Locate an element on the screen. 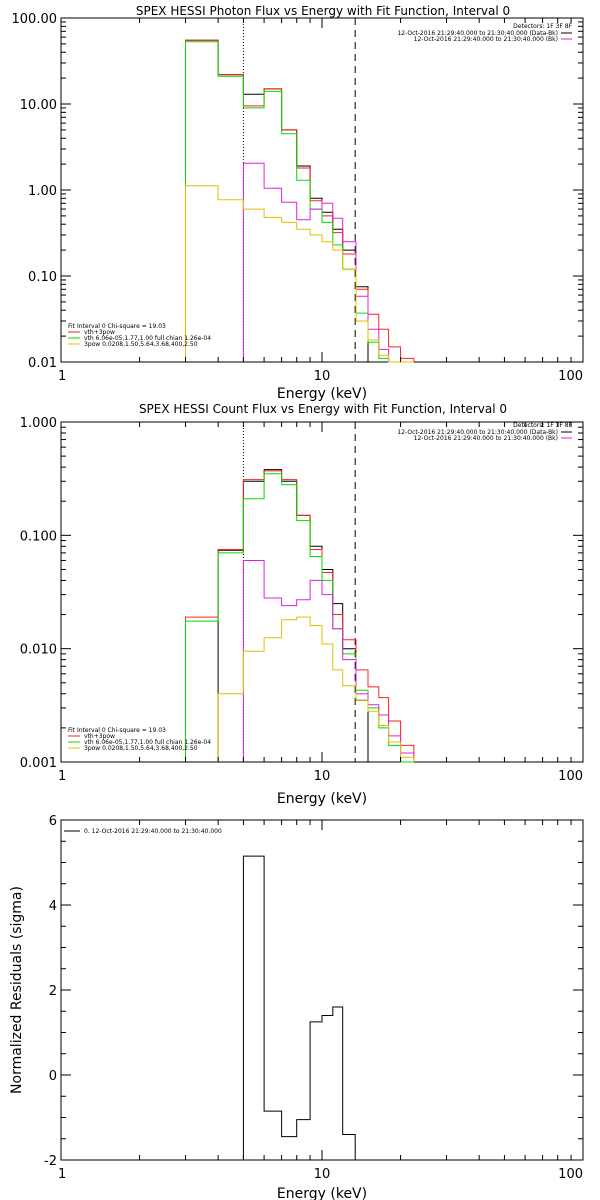 The image size is (600, 1200). y-tick-label: 0.01 is located at coordinates (42, 363).